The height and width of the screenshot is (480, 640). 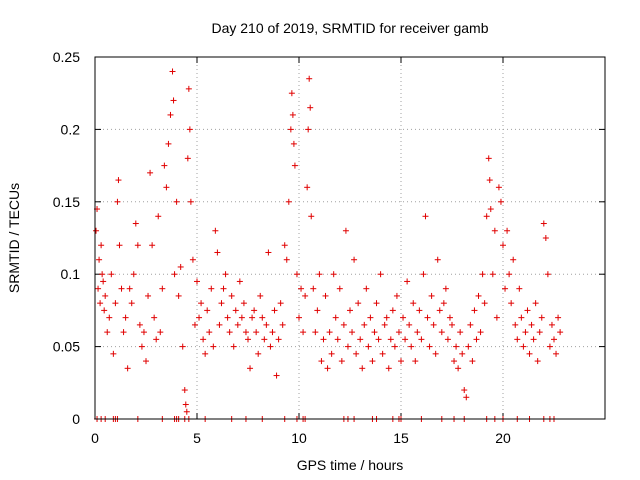 What do you see at coordinates (76, 419) in the screenshot?
I see `y-tick-label: 0` at bounding box center [76, 419].